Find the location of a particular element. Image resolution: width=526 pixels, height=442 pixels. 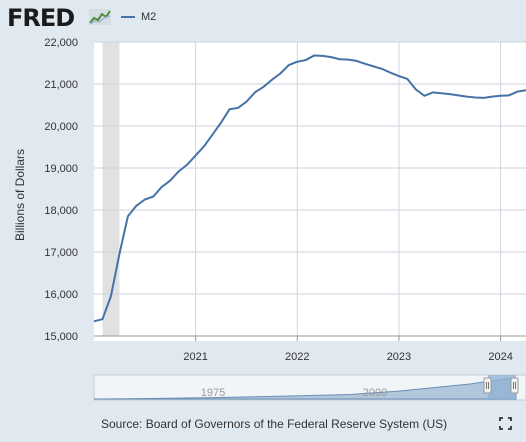

y-tick-label-2: 17,000 is located at coordinates (61, 253).